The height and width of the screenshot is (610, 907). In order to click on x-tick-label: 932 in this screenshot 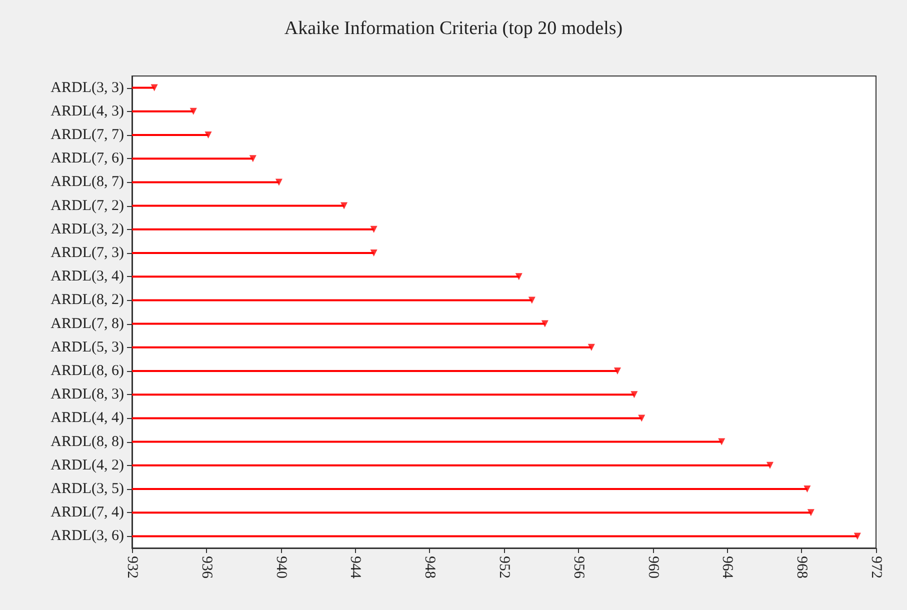, I will do `click(132, 567)`.